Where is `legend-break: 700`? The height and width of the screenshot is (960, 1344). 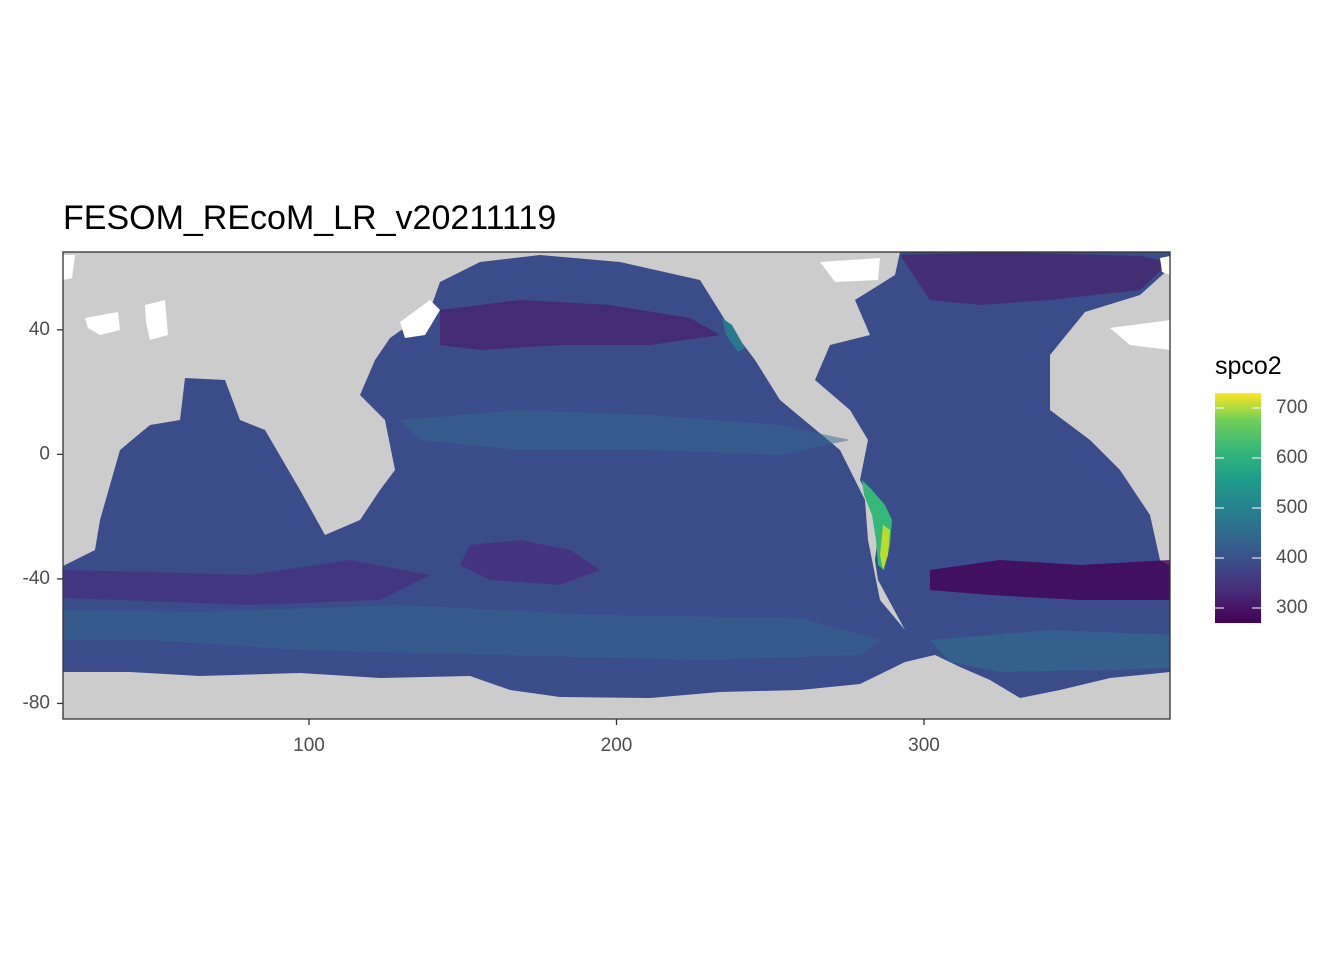 legend-break: 700 is located at coordinates (1261, 407).